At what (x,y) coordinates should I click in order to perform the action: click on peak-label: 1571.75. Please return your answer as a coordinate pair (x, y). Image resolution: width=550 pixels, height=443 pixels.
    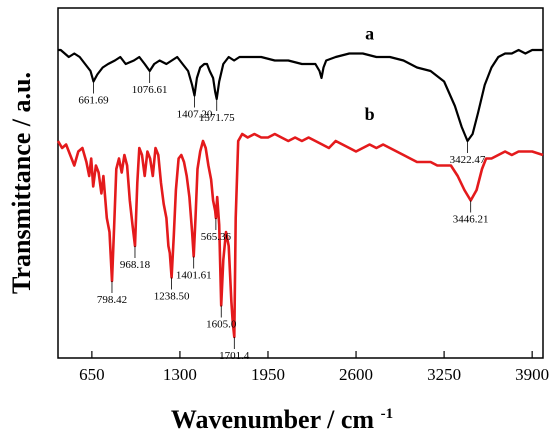
    Looking at the image, I should click on (217, 118).